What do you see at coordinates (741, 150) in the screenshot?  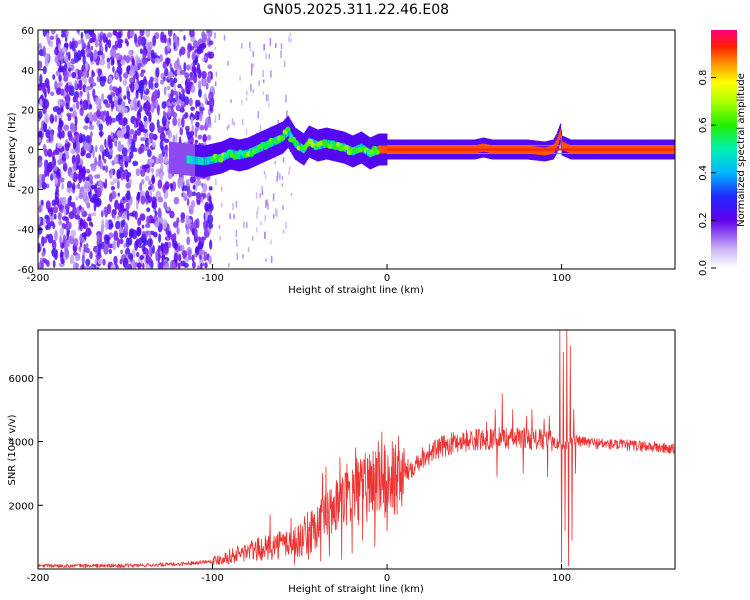 I see `colorbar-label: Normalized spectral amplitude` at bounding box center [741, 150].